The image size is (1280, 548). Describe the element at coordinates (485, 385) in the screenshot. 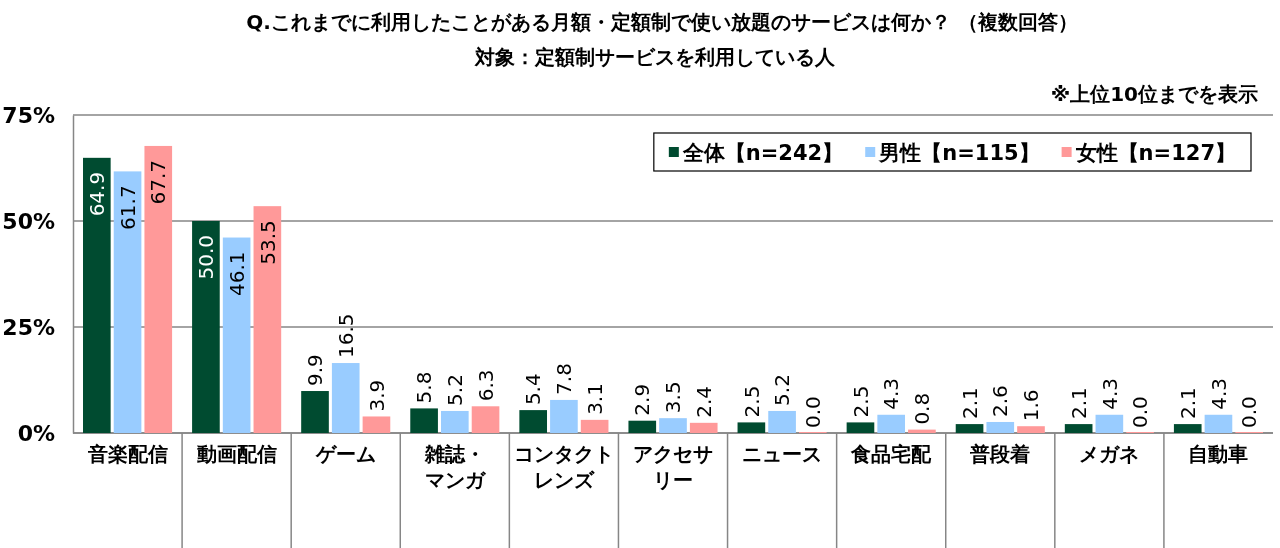

I see `data-label: 6.3` at that location.